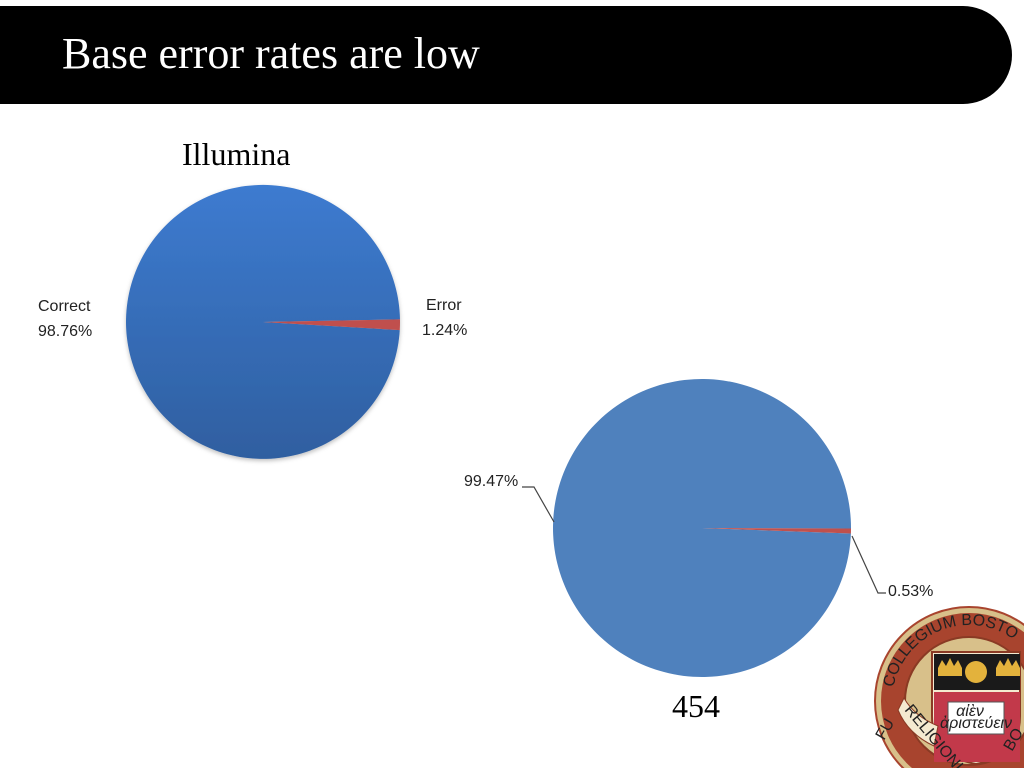 This screenshot has width=1024, height=768. What do you see at coordinates (64, 306) in the screenshot?
I see `illumina-correct-label: Correct` at bounding box center [64, 306].